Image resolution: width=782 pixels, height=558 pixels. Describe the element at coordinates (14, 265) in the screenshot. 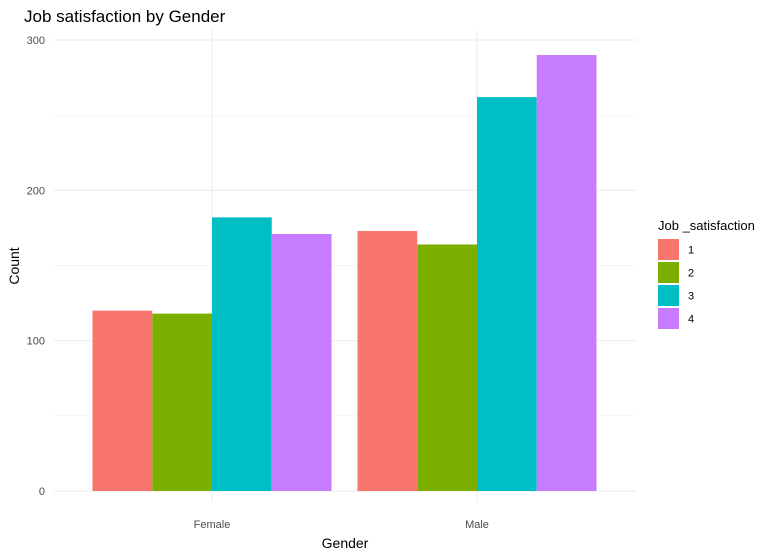

I see `y-axis-title: Count` at that location.